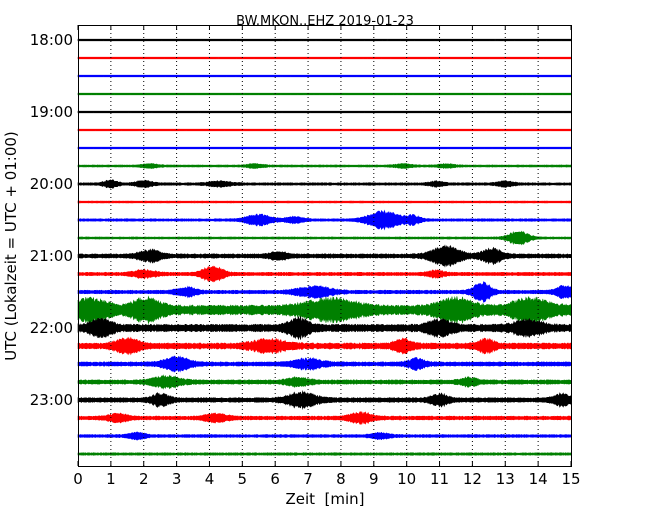 This screenshot has height=520, width=650. I want to click on x-tick-label: 14, so click(538, 479).